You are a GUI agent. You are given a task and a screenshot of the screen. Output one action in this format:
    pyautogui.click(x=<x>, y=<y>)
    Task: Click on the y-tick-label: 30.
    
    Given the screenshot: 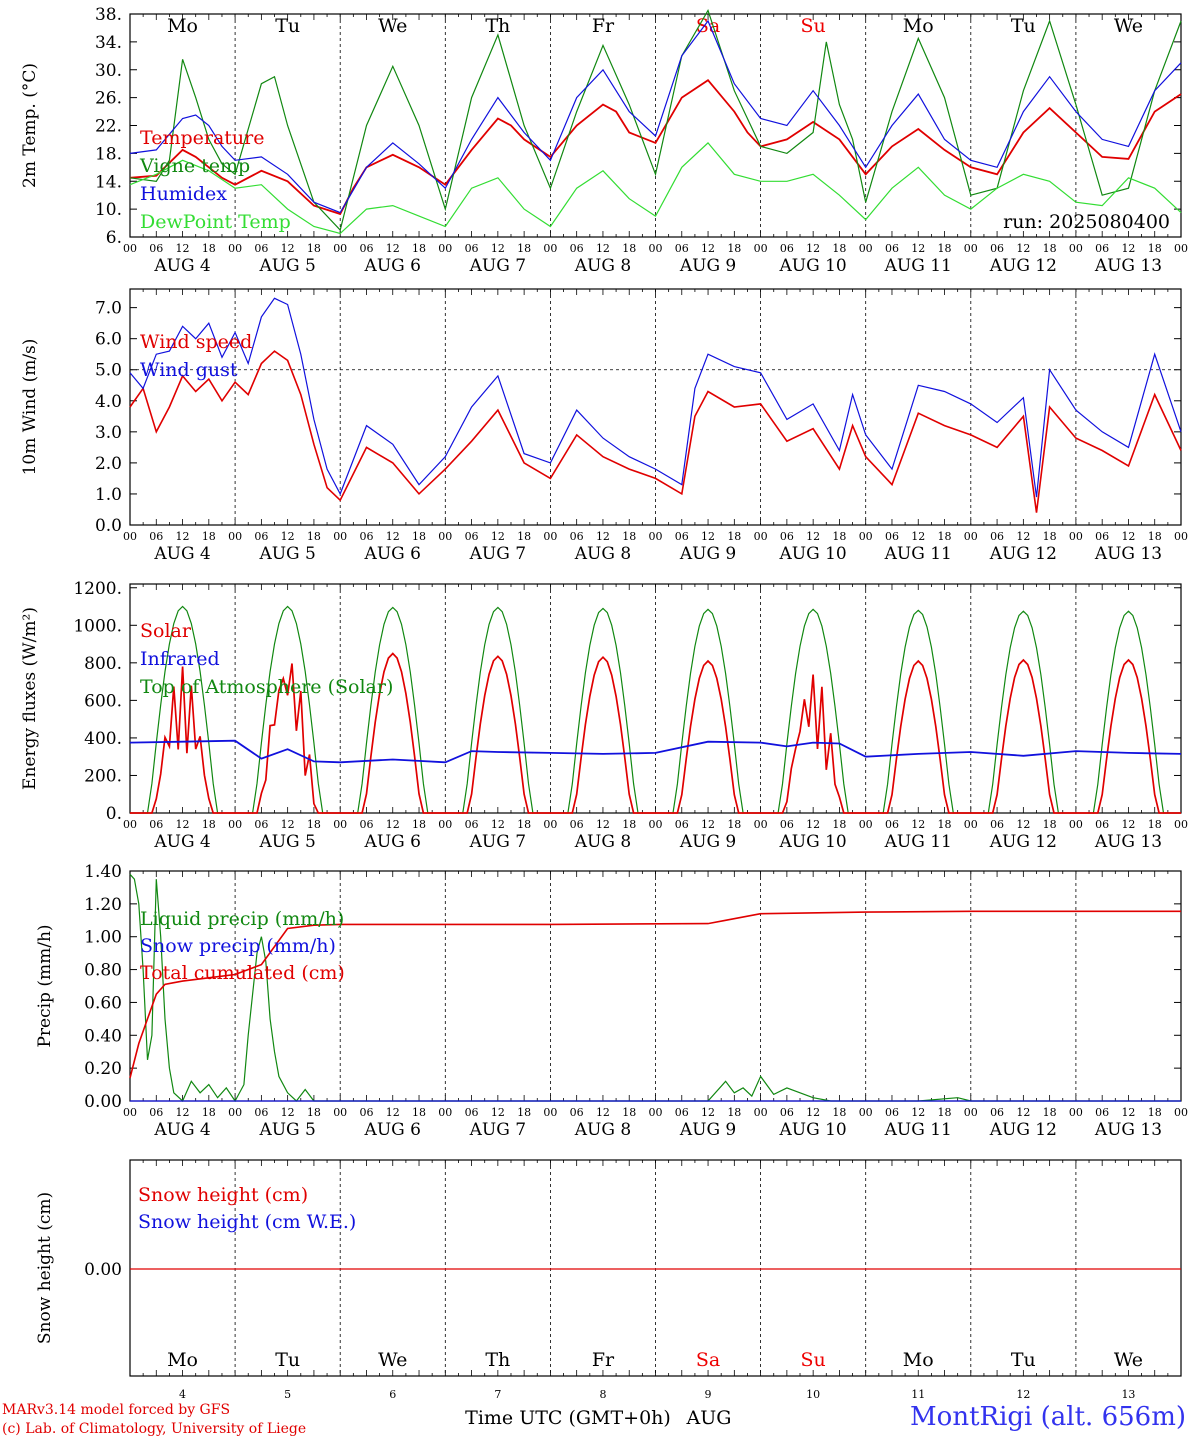 What is the action you would take?
    pyautogui.click(x=108, y=71)
    